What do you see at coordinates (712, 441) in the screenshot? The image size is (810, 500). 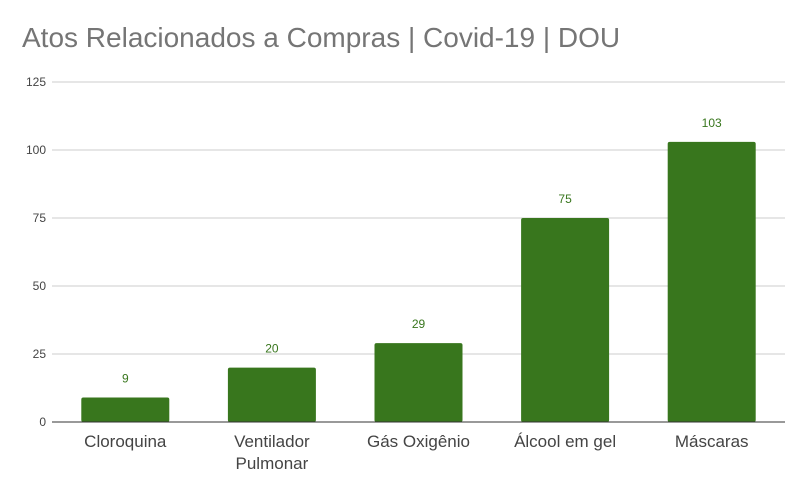 I see `x-category-label: Máscaras` at bounding box center [712, 441].